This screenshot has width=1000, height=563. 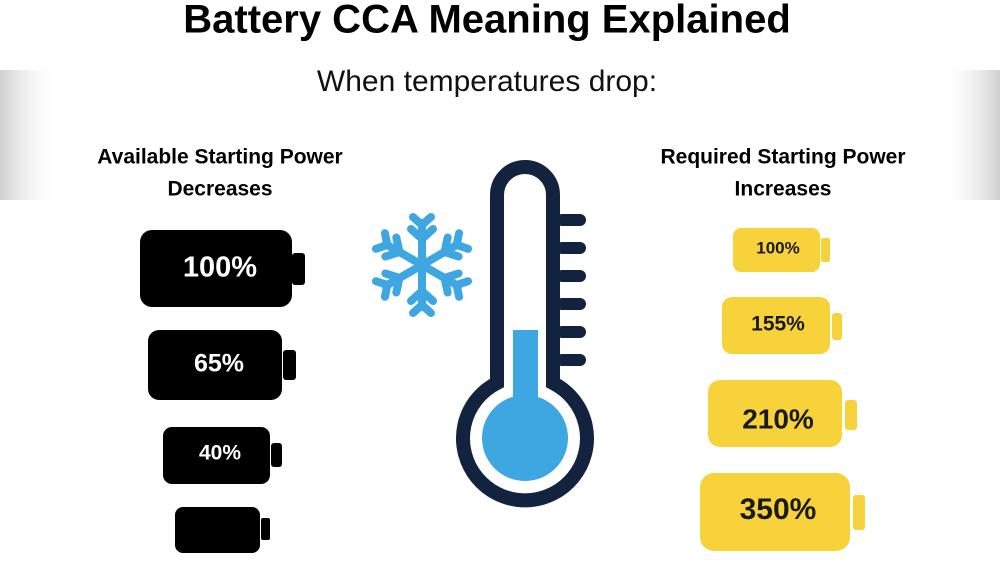 I want to click on right-batteries, so click(x=782, y=389).